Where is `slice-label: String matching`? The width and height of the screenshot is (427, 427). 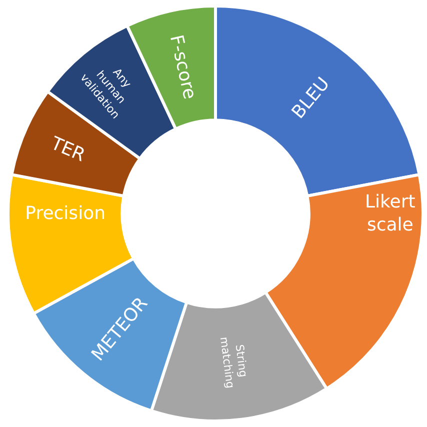
slice-label: String matching is located at coordinates (233, 363).